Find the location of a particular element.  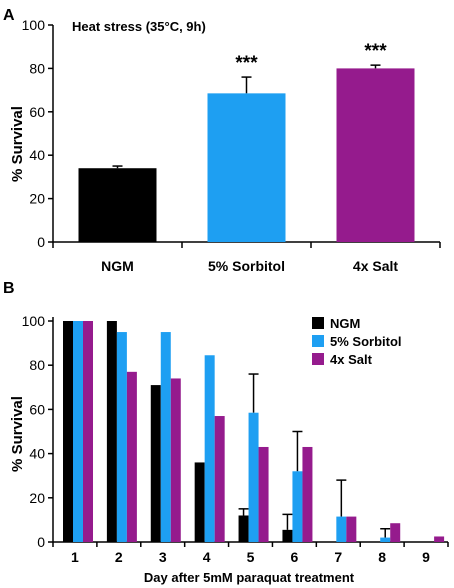

category-label-b: 7 is located at coordinates (338, 557).